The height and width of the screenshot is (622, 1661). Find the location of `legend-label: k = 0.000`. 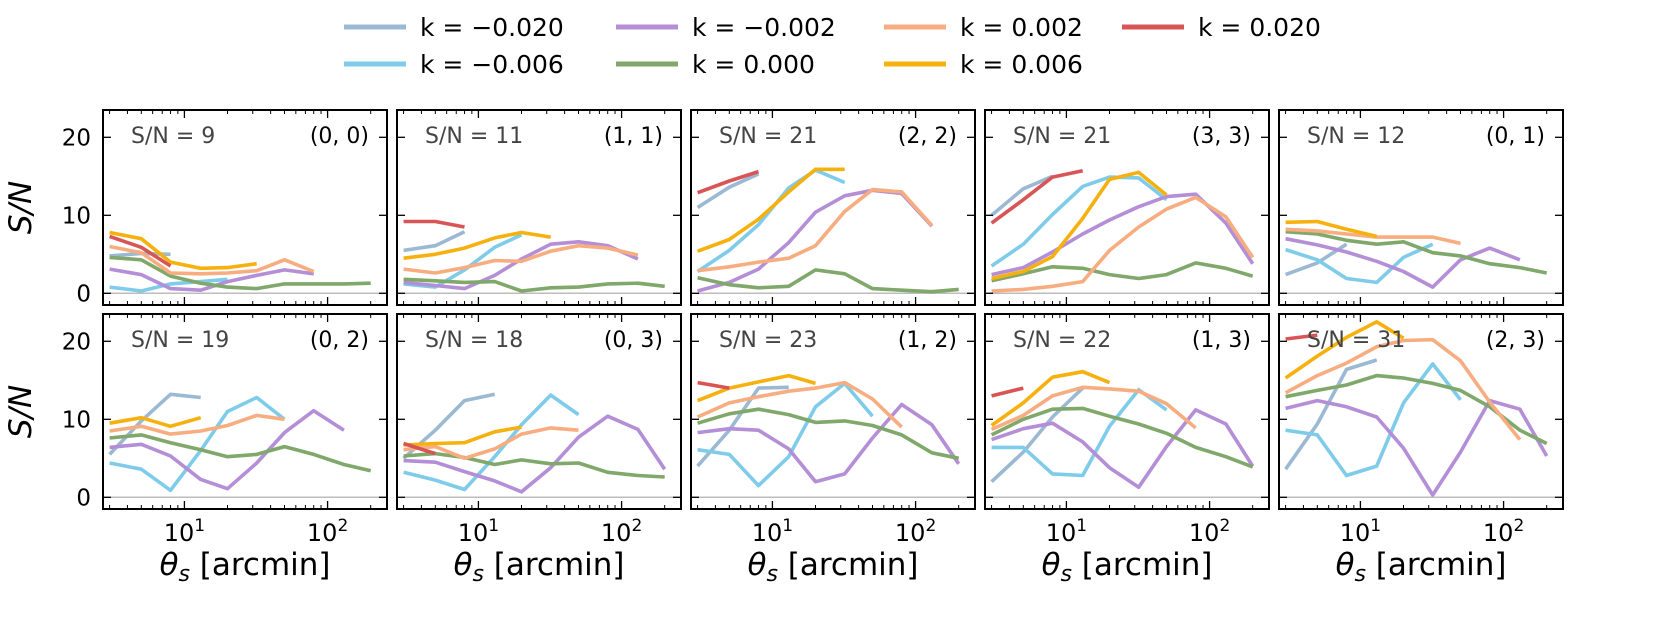

legend-label: k = 0.000 is located at coordinates (753, 64).